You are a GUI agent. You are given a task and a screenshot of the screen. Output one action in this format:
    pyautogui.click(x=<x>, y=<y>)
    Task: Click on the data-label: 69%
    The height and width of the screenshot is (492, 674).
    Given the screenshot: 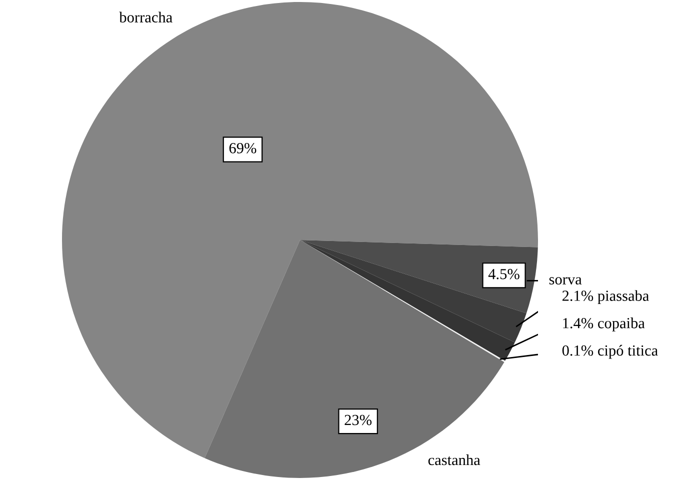 What is the action you would take?
    pyautogui.click(x=242, y=148)
    